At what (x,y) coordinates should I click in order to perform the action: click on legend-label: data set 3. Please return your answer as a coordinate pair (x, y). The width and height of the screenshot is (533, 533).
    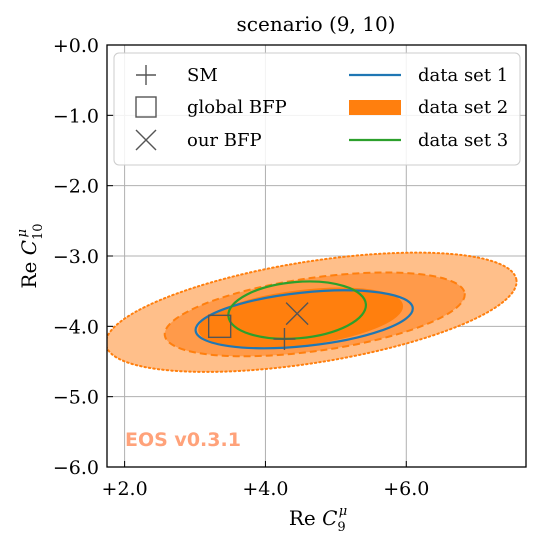
    Looking at the image, I should click on (463, 140).